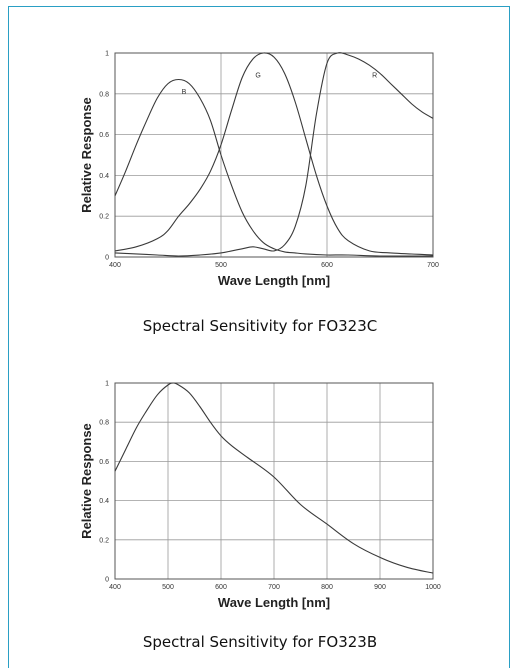 The image size is (520, 668). What do you see at coordinates (257, 75) in the screenshot?
I see `series-label-g: G` at bounding box center [257, 75].